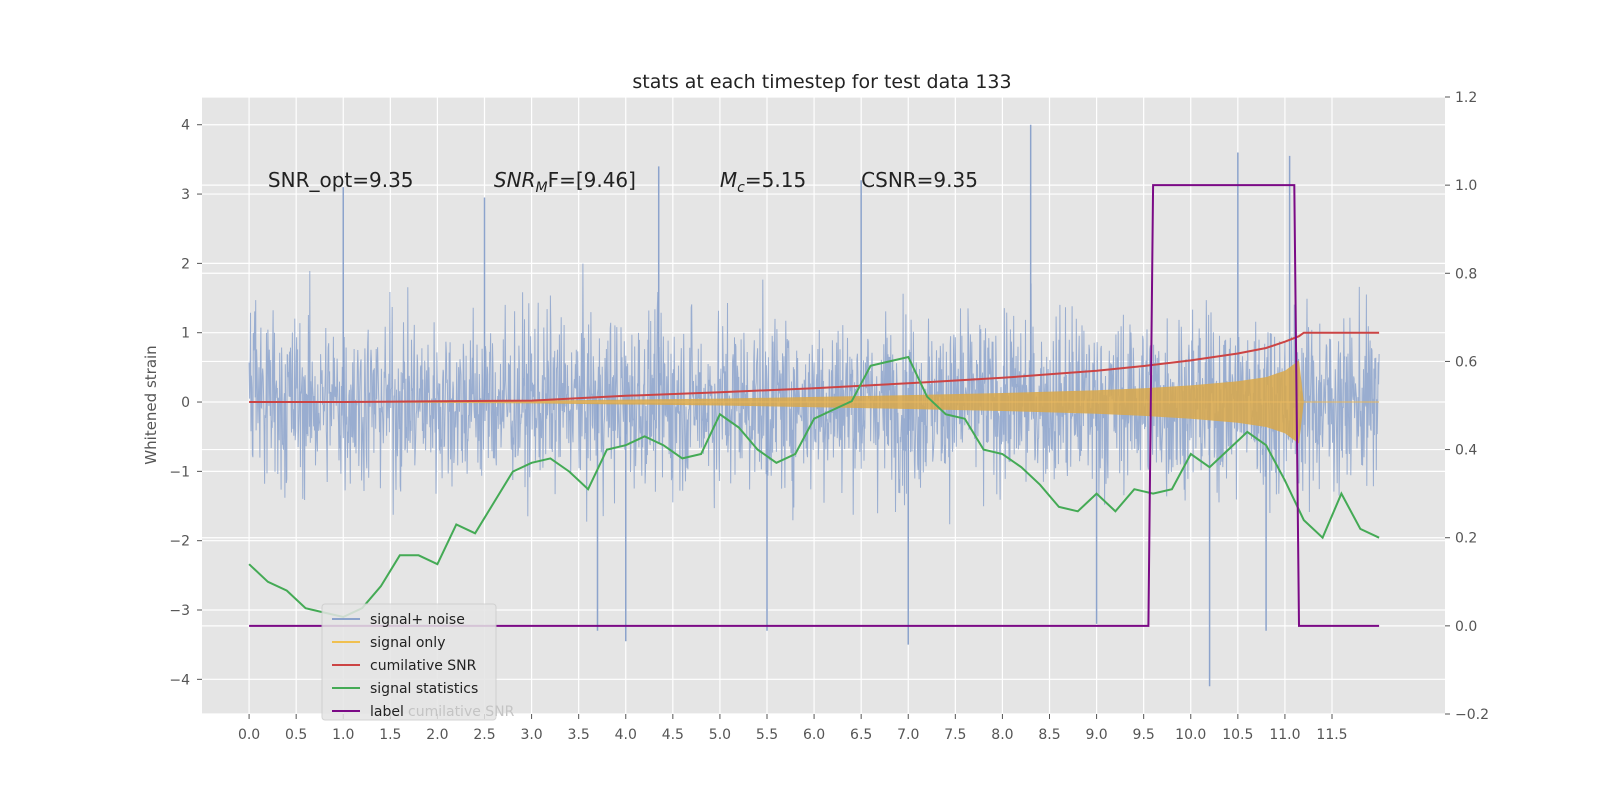 The image size is (1600, 804). Describe the element at coordinates (1466, 274) in the screenshot. I see `y2-tick-label: 0.8` at that location.